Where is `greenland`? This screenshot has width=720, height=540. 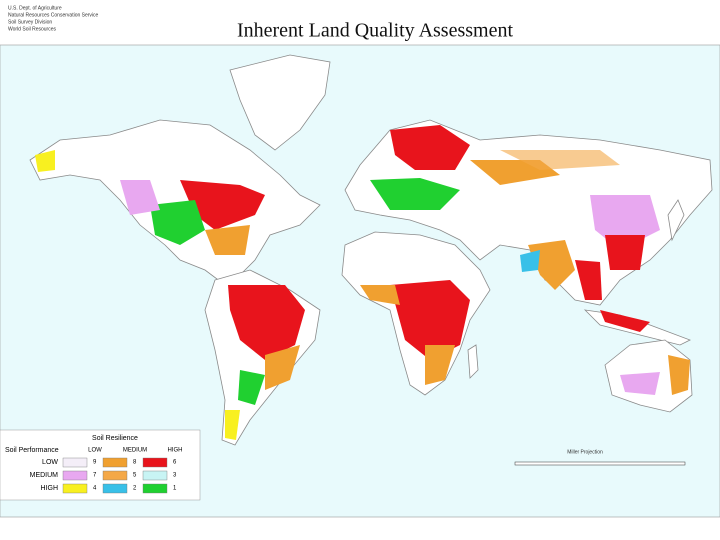
greenland is located at coordinates (280, 102).